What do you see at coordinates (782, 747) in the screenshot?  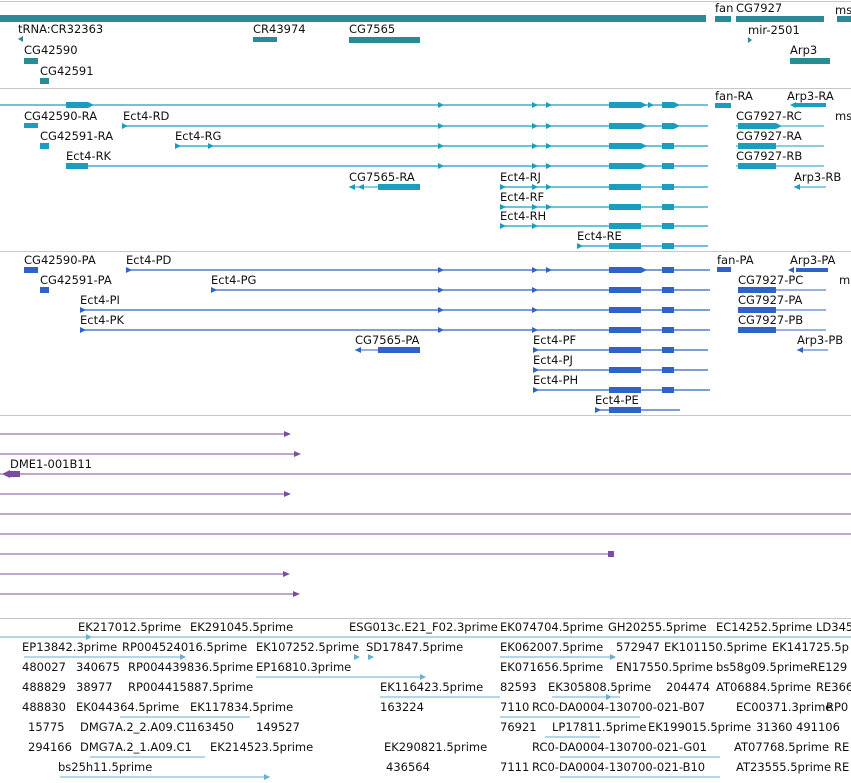 I see `est-label: AT07768.5prime` at bounding box center [782, 747].